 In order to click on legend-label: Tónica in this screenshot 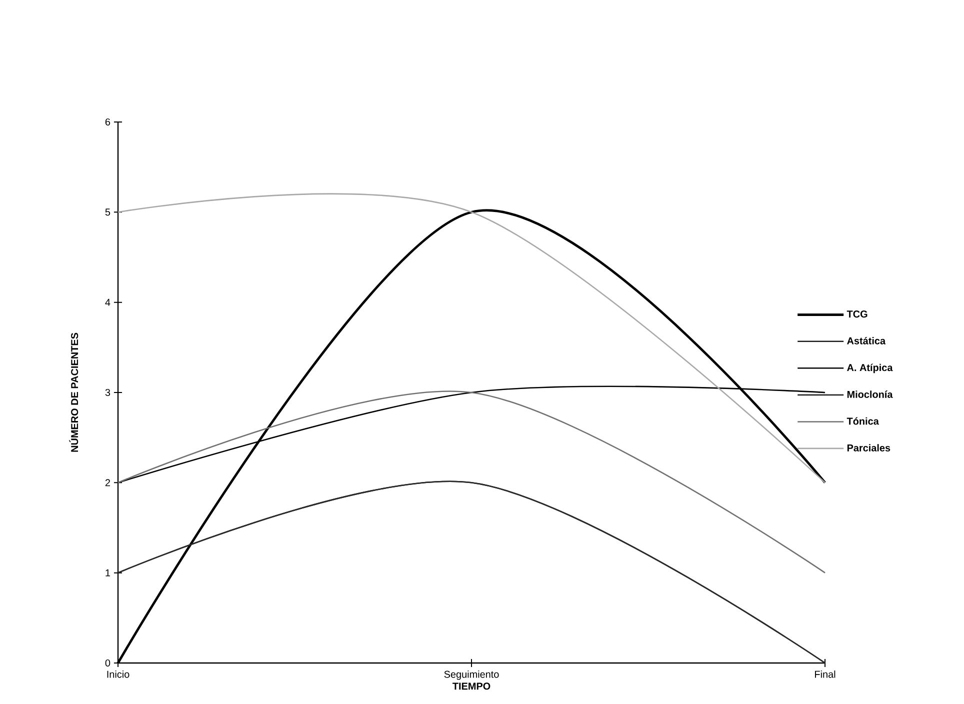, I will do `click(862, 421)`.